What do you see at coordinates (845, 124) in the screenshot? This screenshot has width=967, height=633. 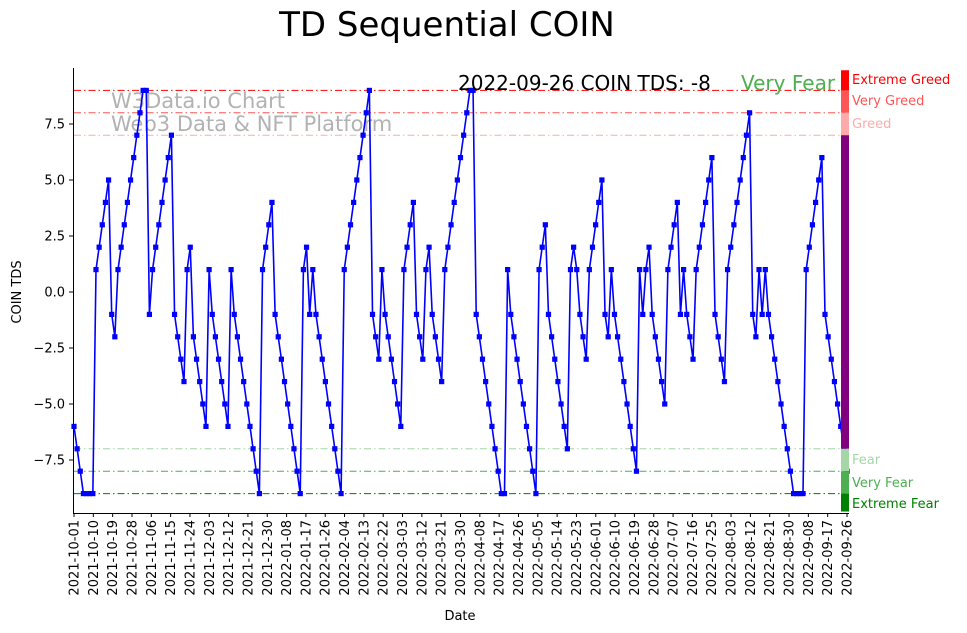 I see `band-greed` at bounding box center [845, 124].